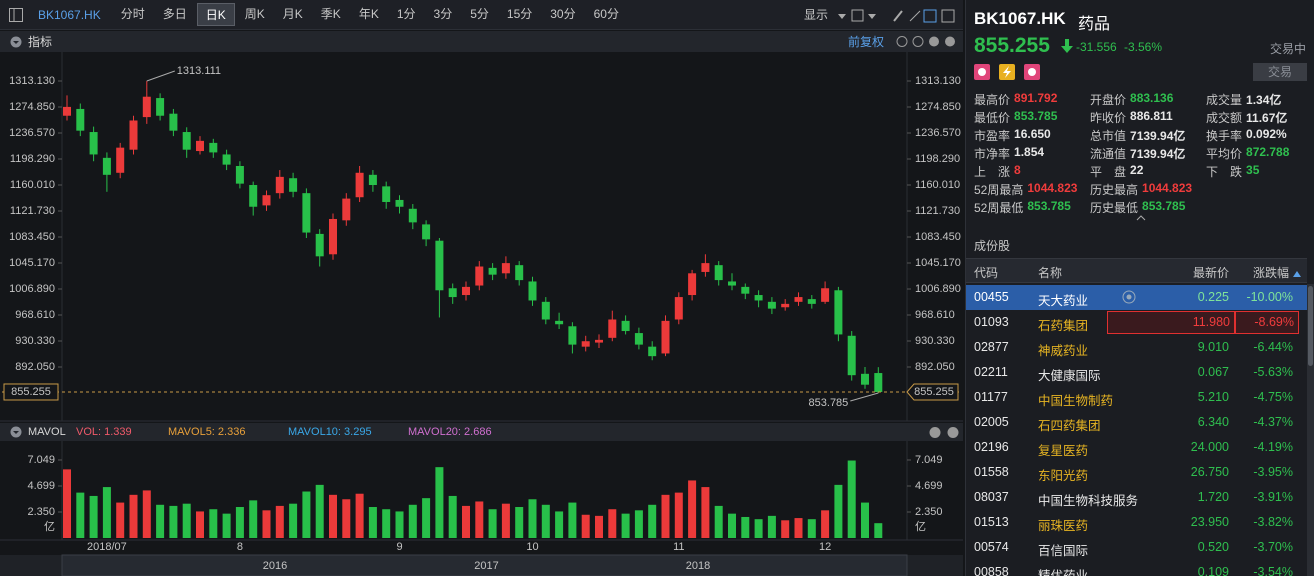 Image resolution: width=1314 pixels, height=576 pixels. I want to click on period-tab: 季K, so click(330, 14).